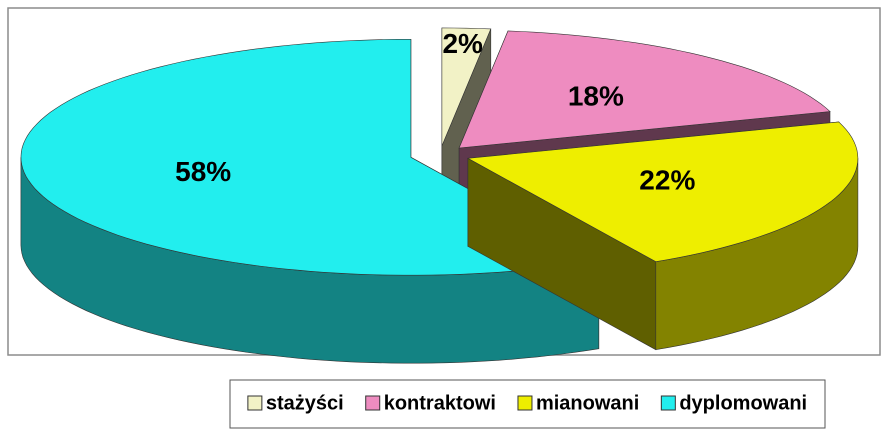 This screenshot has width=883, height=430. Describe the element at coordinates (587, 403) in the screenshot. I see `legend-label: mianowani` at that location.